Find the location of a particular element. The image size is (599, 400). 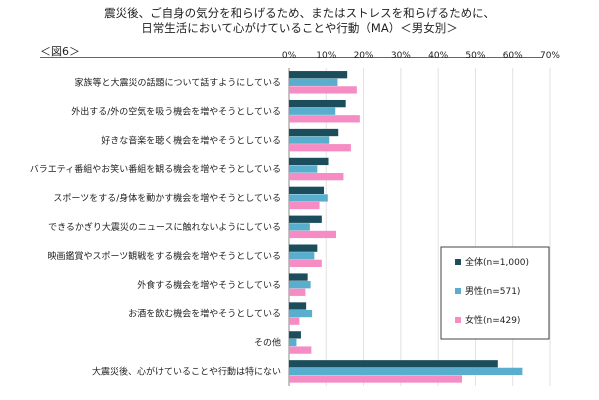

chart-title-line2: 日常生活において心がけていることや行動（MA）＜男女別＞ is located at coordinates (299, 28).